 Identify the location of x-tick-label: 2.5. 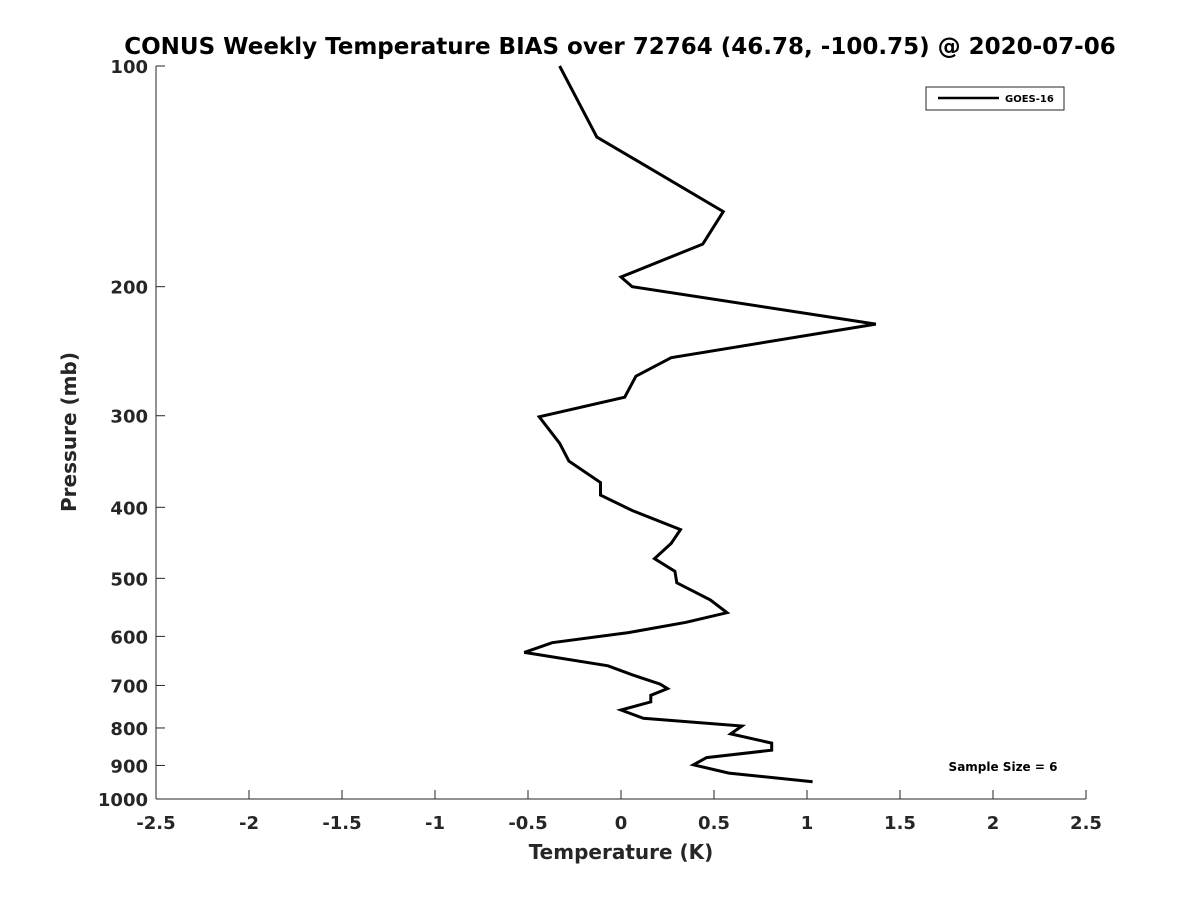
(1086, 823).